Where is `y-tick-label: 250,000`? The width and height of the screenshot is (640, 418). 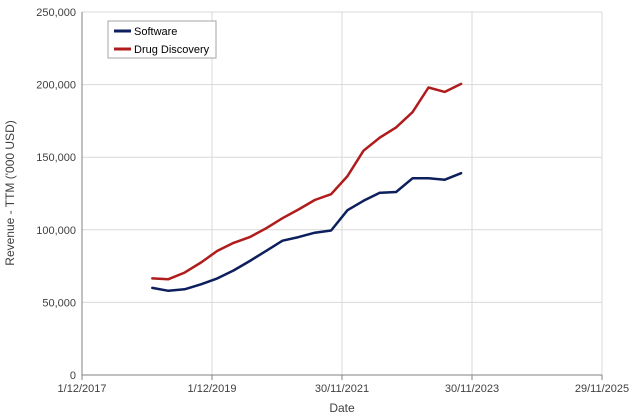
y-tick-label: 250,000 is located at coordinates (56, 13).